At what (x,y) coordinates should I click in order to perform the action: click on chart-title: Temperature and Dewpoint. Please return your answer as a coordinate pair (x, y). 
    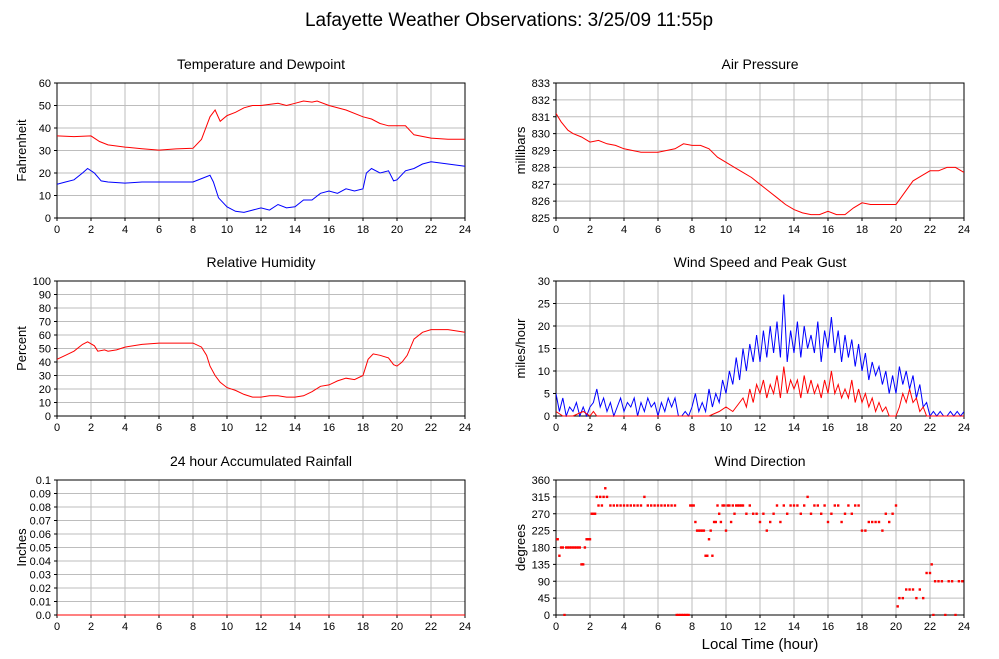
    Looking at the image, I should click on (261, 64).